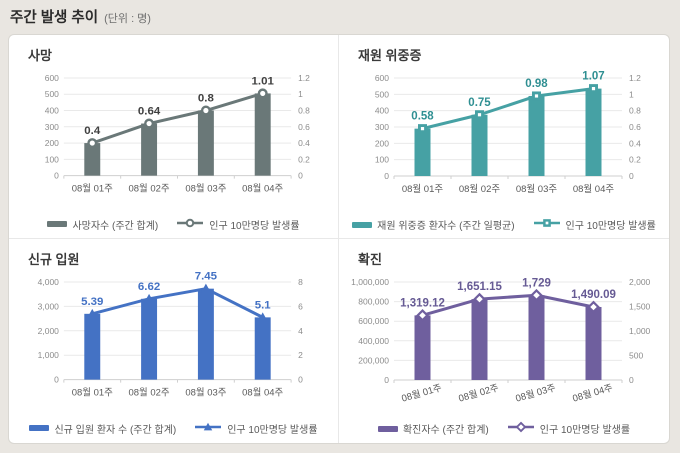 This screenshot has width=680, height=453. What do you see at coordinates (635, 78) in the screenshot?
I see `svg-text: 1.2` at bounding box center [635, 78].